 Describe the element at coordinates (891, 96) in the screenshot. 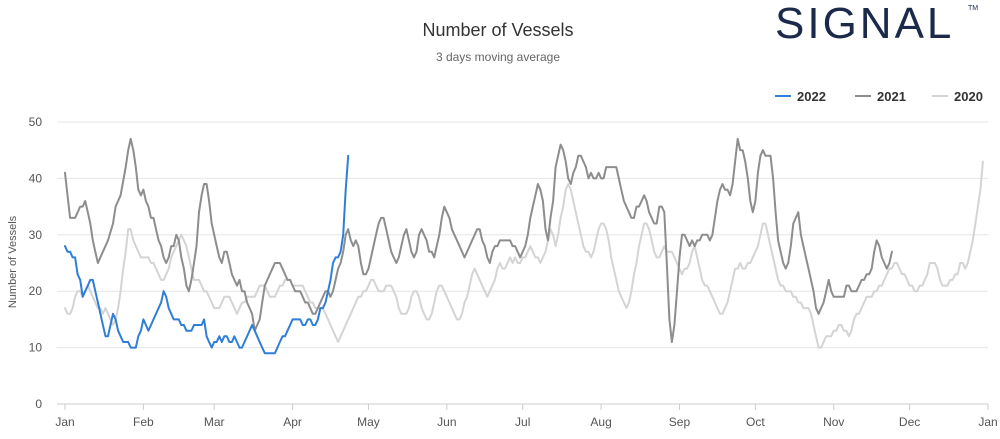

I see `legend-label: 2021` at that location.